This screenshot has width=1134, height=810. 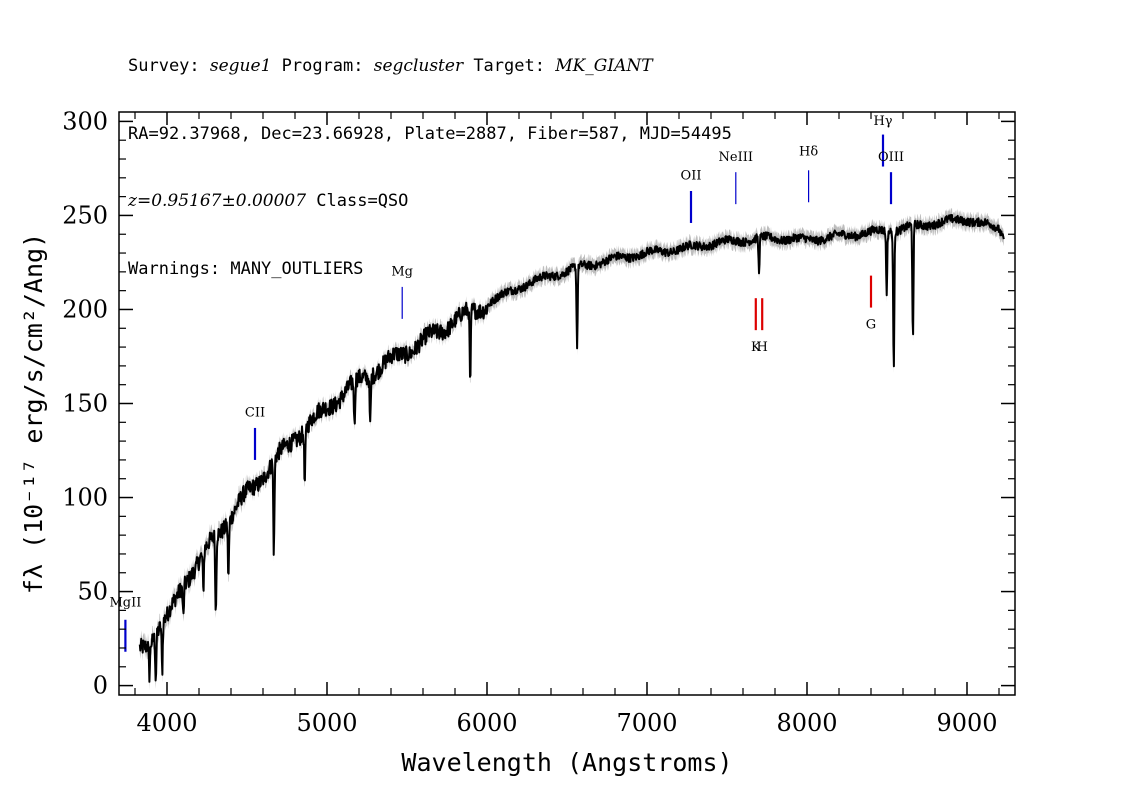 I want to click on line-label-MgII: MgII, so click(x=125, y=603).